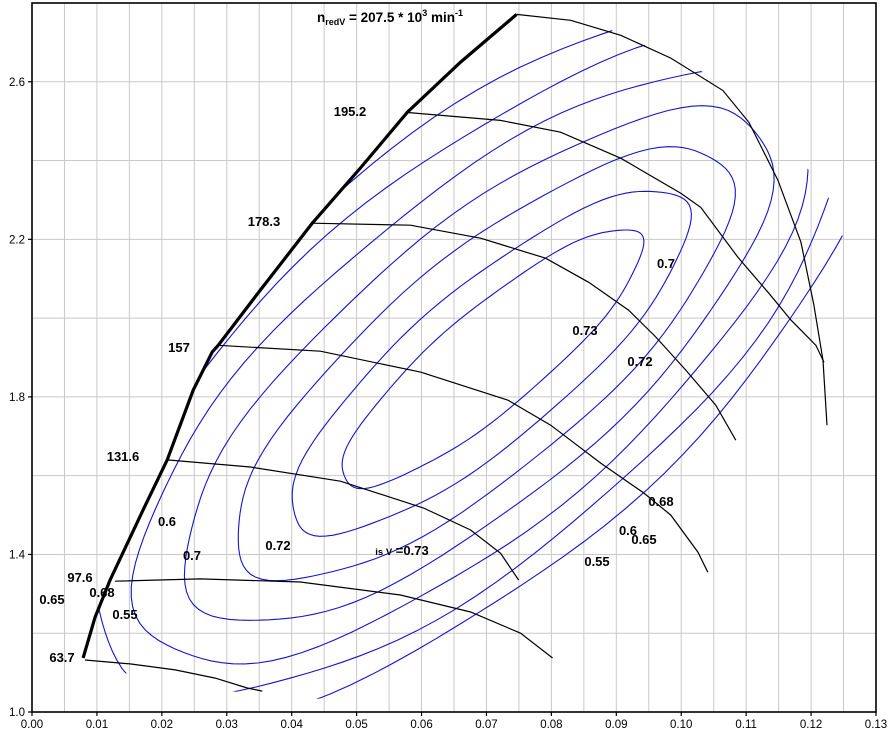 This screenshot has height=737, width=890. What do you see at coordinates (264, 221) in the screenshot?
I see `speed-line-label: 178.3` at bounding box center [264, 221].